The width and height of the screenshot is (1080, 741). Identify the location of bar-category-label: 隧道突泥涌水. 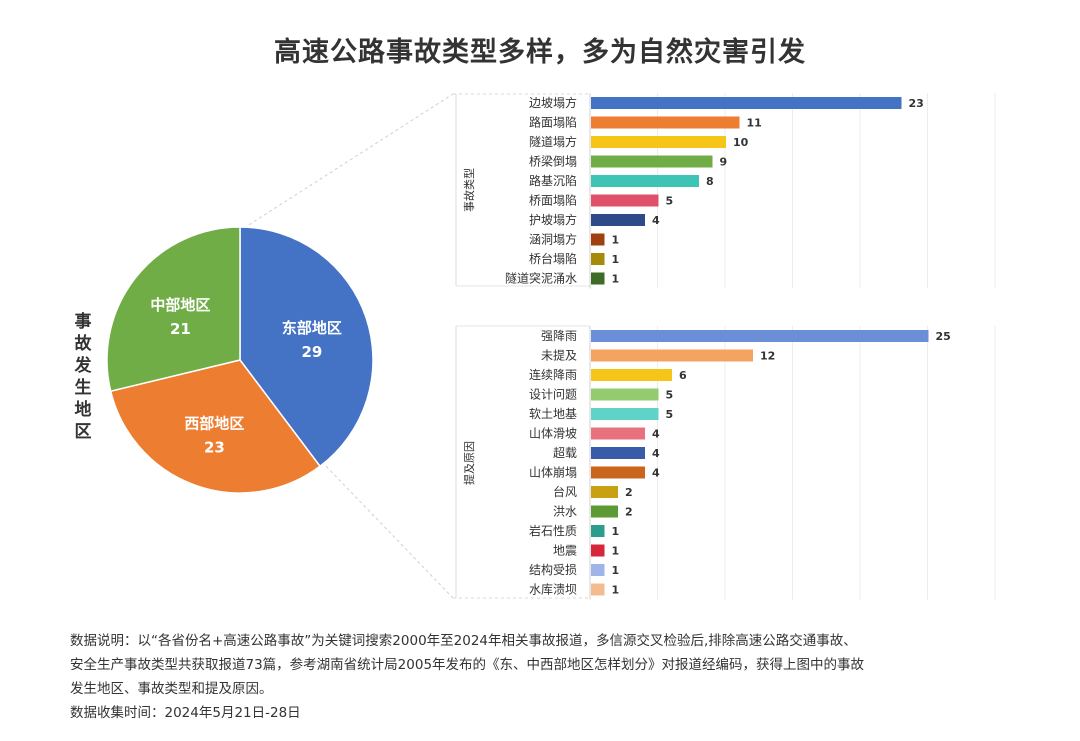
(541, 278).